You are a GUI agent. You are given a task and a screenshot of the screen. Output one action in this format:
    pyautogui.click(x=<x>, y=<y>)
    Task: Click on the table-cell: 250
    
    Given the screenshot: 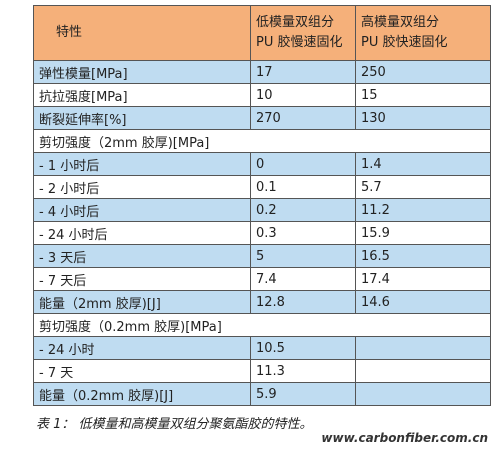 What is the action you would take?
    pyautogui.click(x=423, y=72)
    